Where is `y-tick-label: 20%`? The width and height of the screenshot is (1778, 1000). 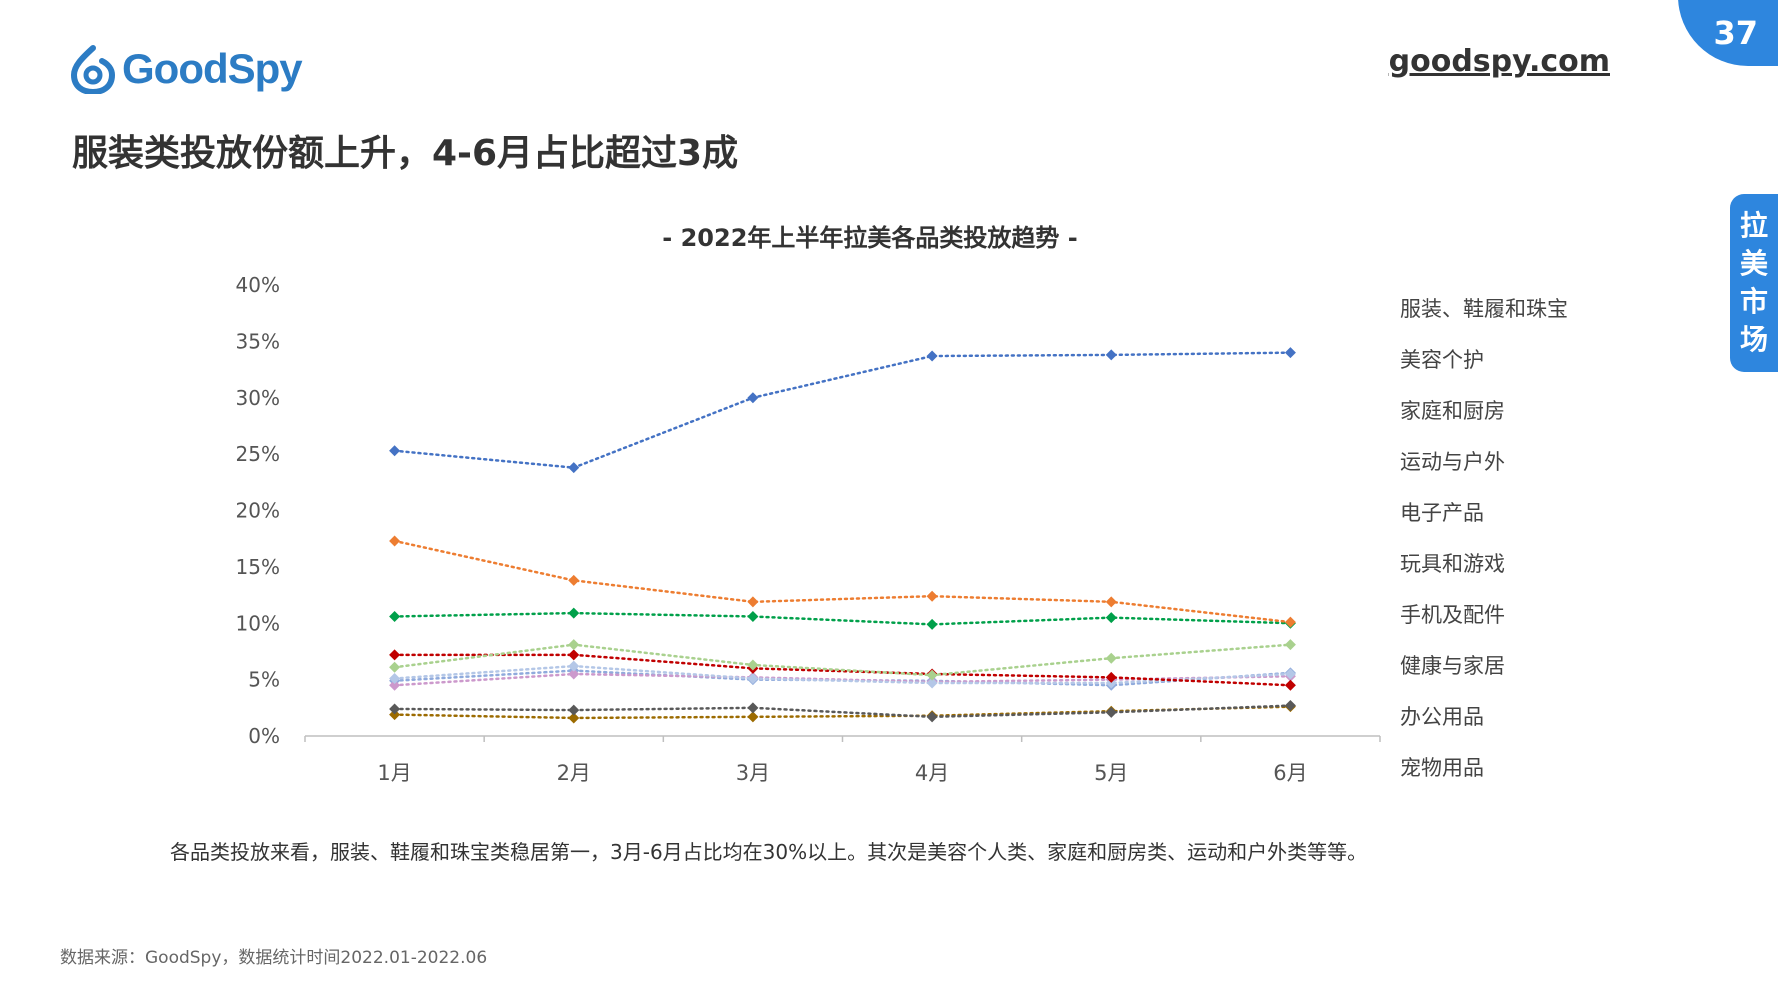 y-tick-label: 20% is located at coordinates (258, 511).